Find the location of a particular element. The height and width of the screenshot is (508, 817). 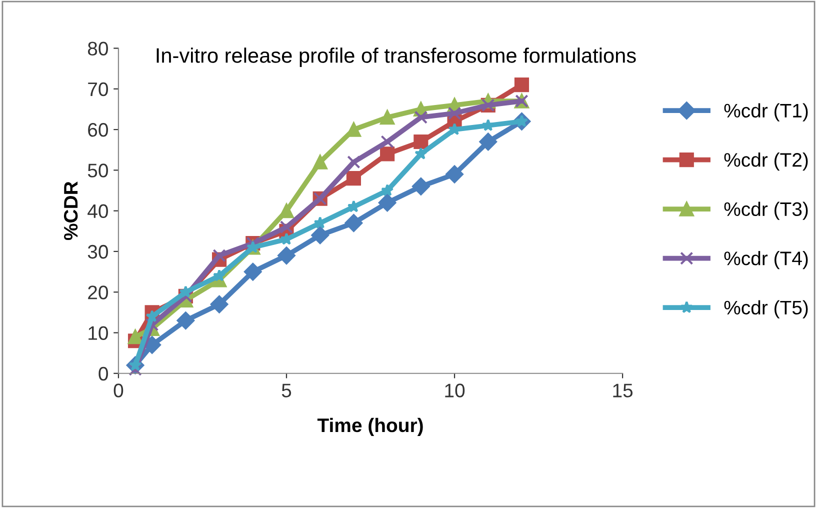

y-tick-label: 0 is located at coordinates (103, 373).